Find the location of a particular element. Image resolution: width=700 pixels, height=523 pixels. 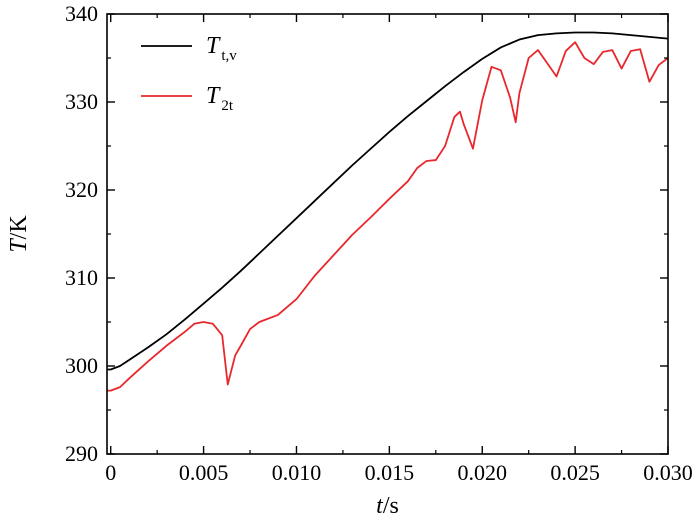

x-tick-label: 0.025 is located at coordinates (575, 472).